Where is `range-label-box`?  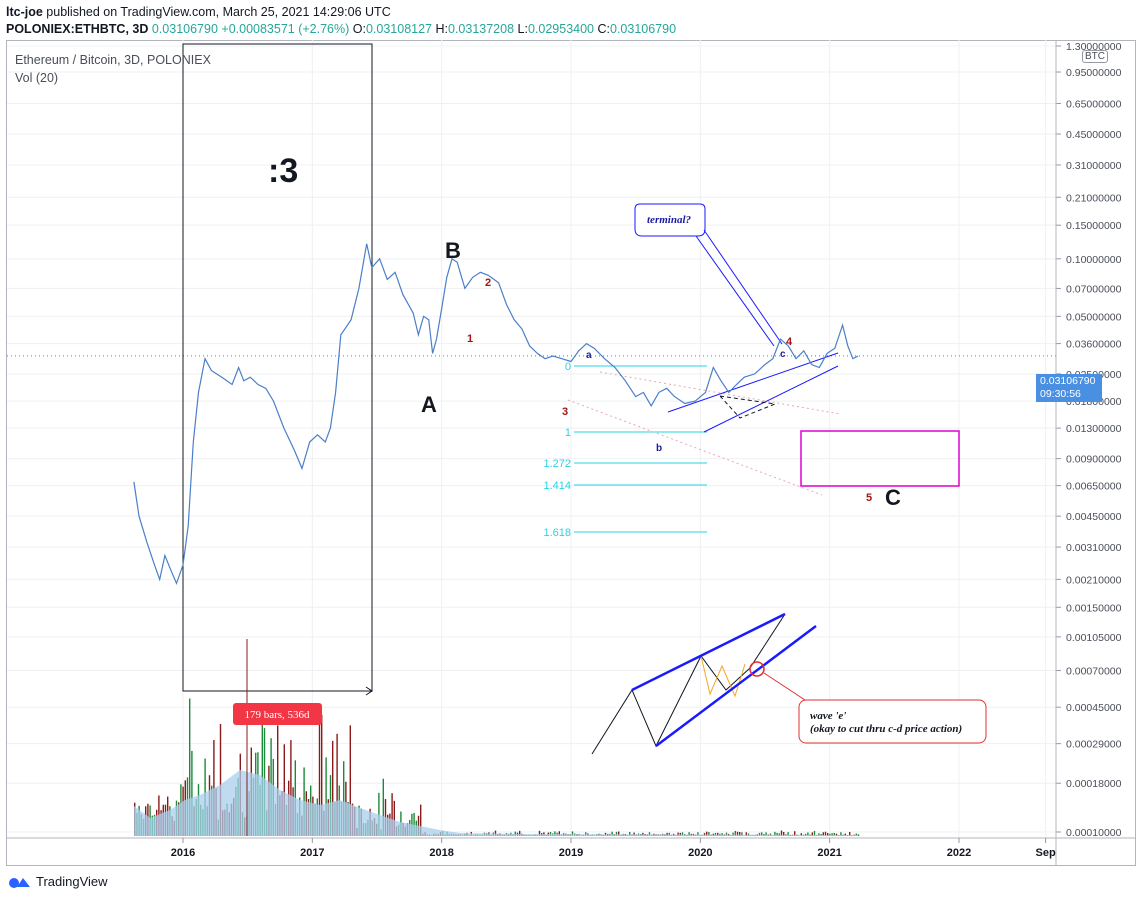 range-label-box is located at coordinates (277, 714).